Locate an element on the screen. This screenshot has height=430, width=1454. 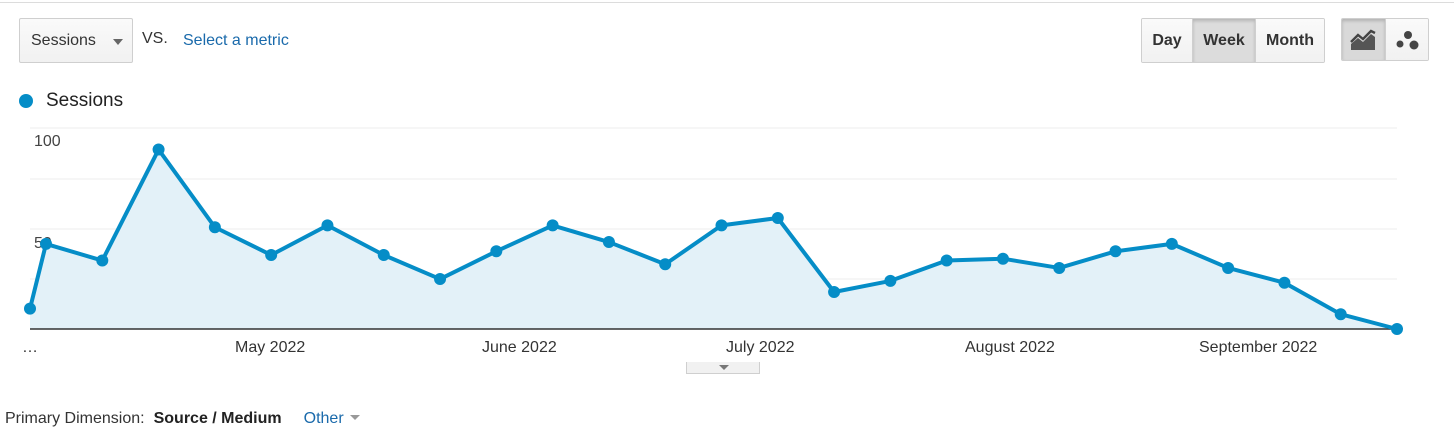
legend-dot-icon is located at coordinates (26, 101).